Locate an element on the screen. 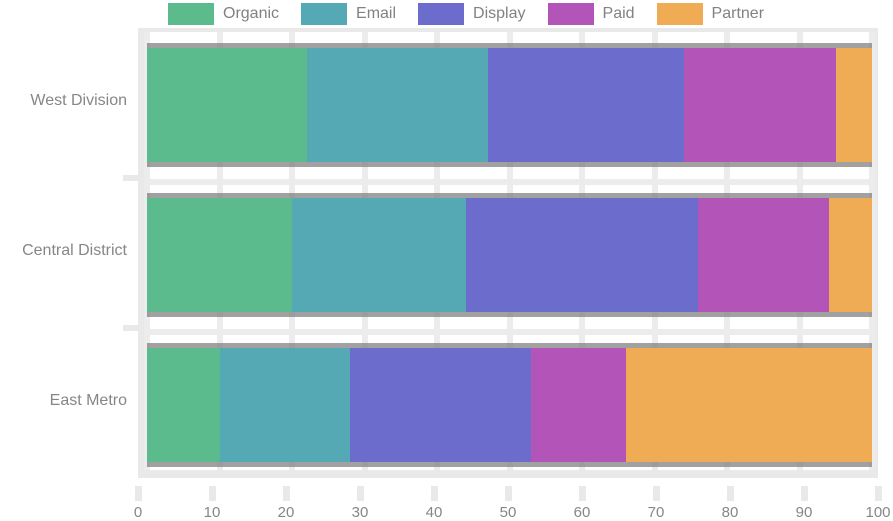  legend-item-email: Email is located at coordinates (348, 14).